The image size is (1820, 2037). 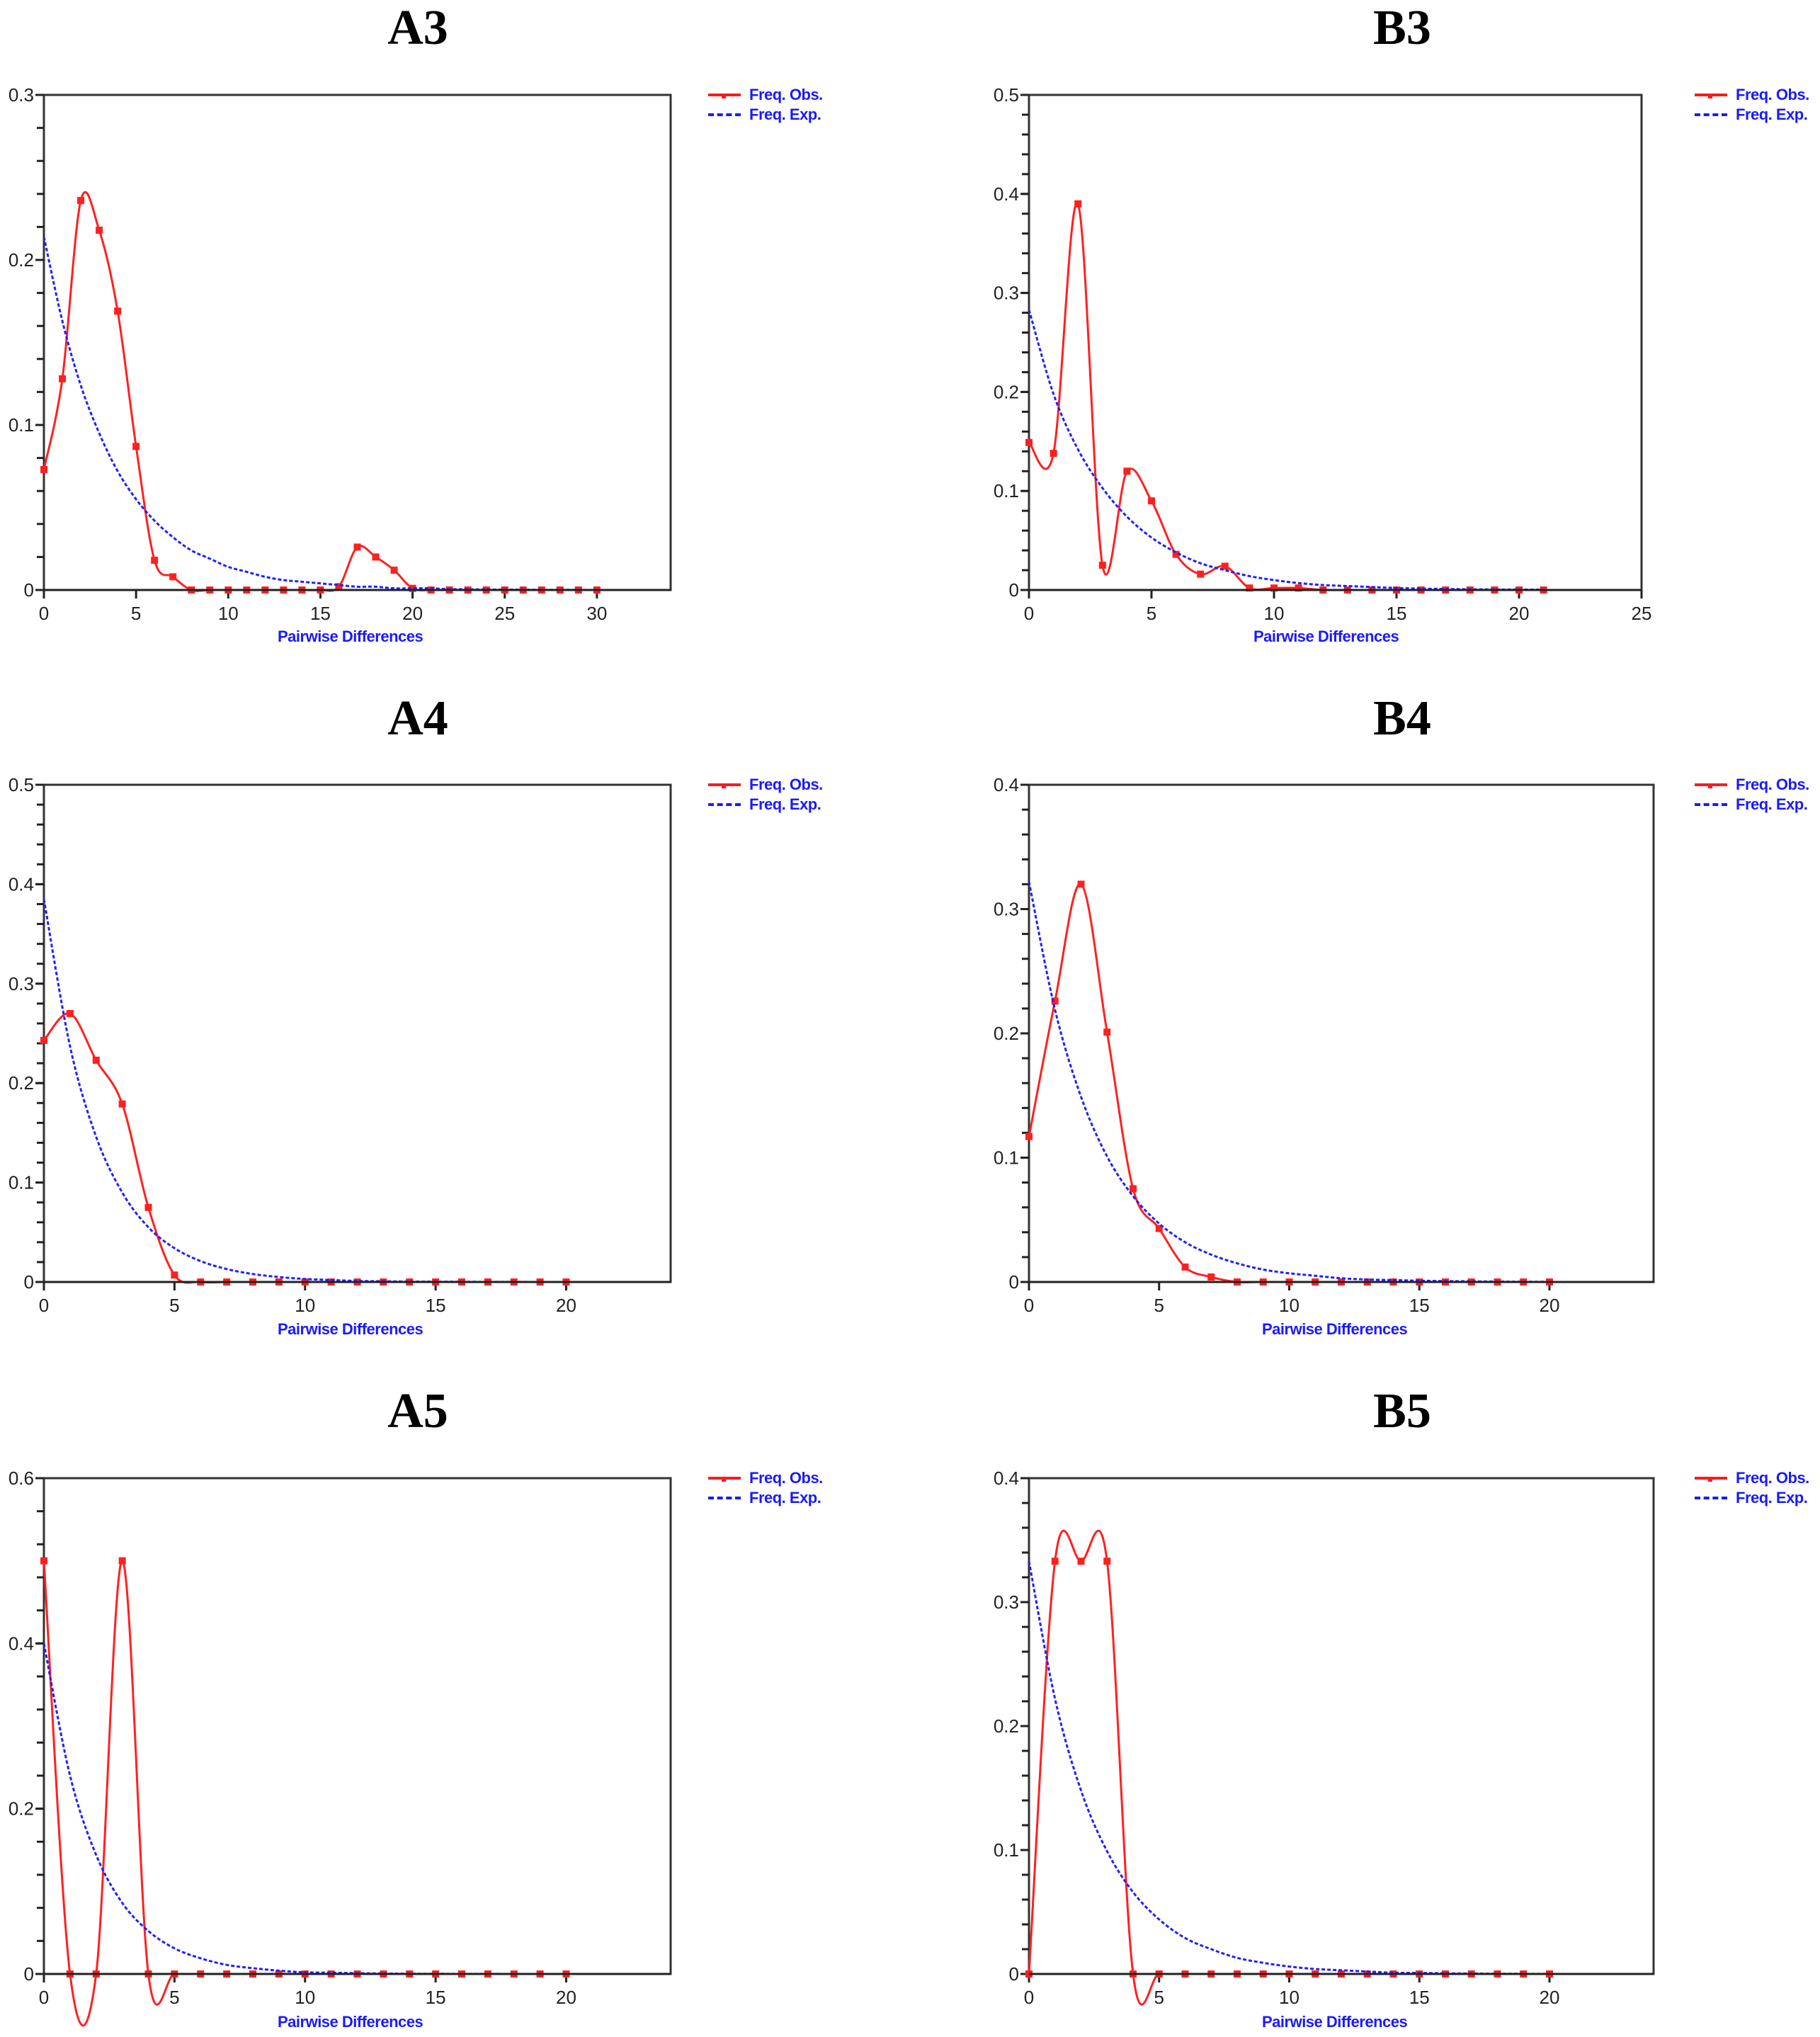 What do you see at coordinates (350, 637) in the screenshot?
I see `x-axis-label-a3: Pairwise Differences` at bounding box center [350, 637].